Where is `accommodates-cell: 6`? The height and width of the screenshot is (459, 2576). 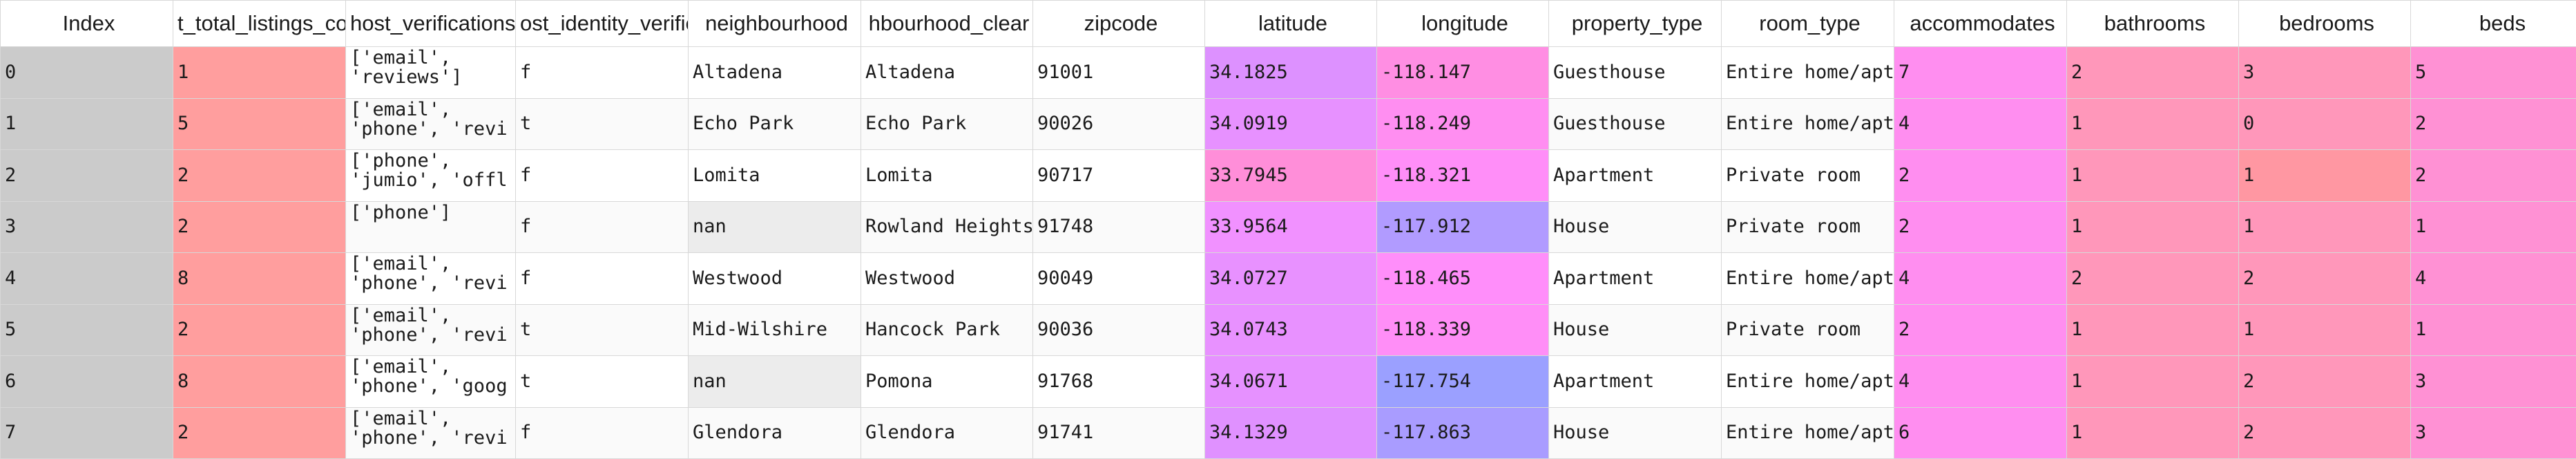 accommodates-cell: 6 is located at coordinates (1980, 433).